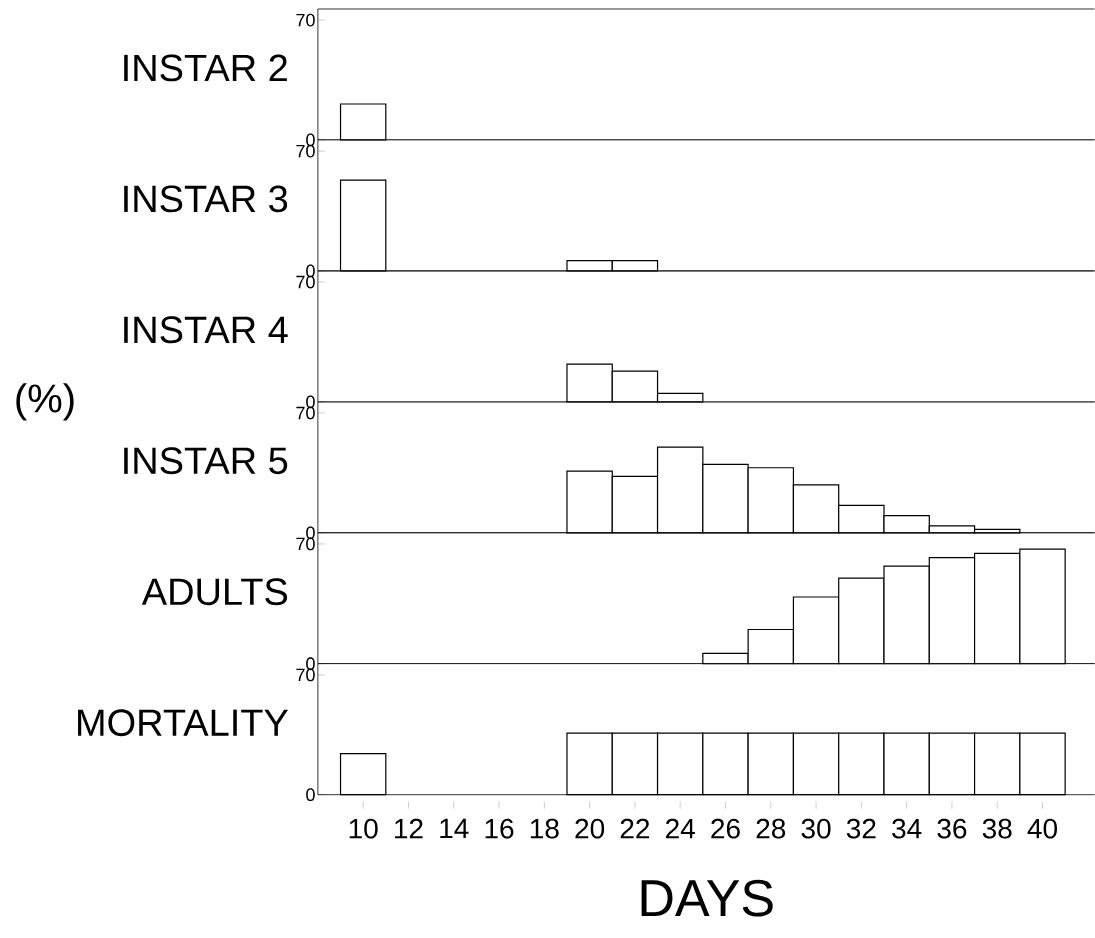  What do you see at coordinates (409, 828) in the screenshot?
I see `x-tick-label: 12` at bounding box center [409, 828].